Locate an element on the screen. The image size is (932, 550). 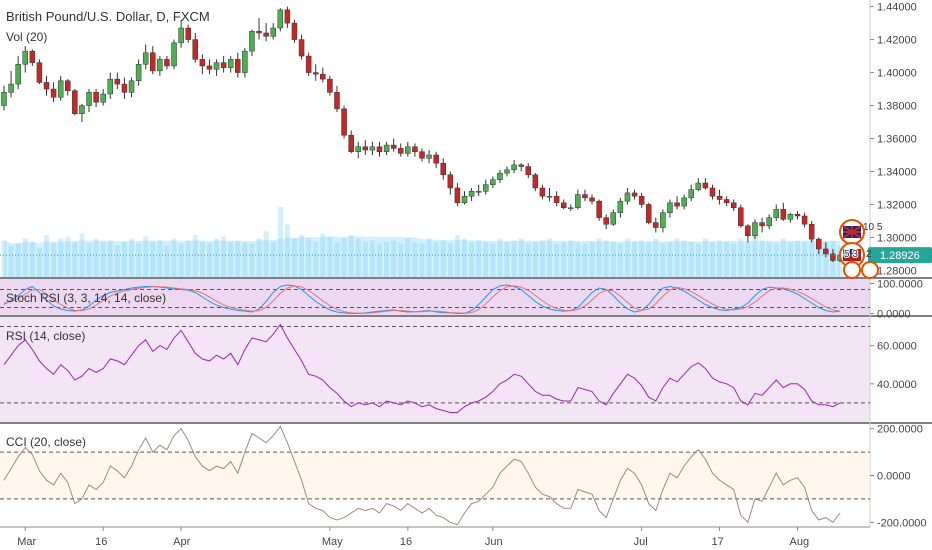
price-tick-label: 1.38000 is located at coordinates (897, 107).